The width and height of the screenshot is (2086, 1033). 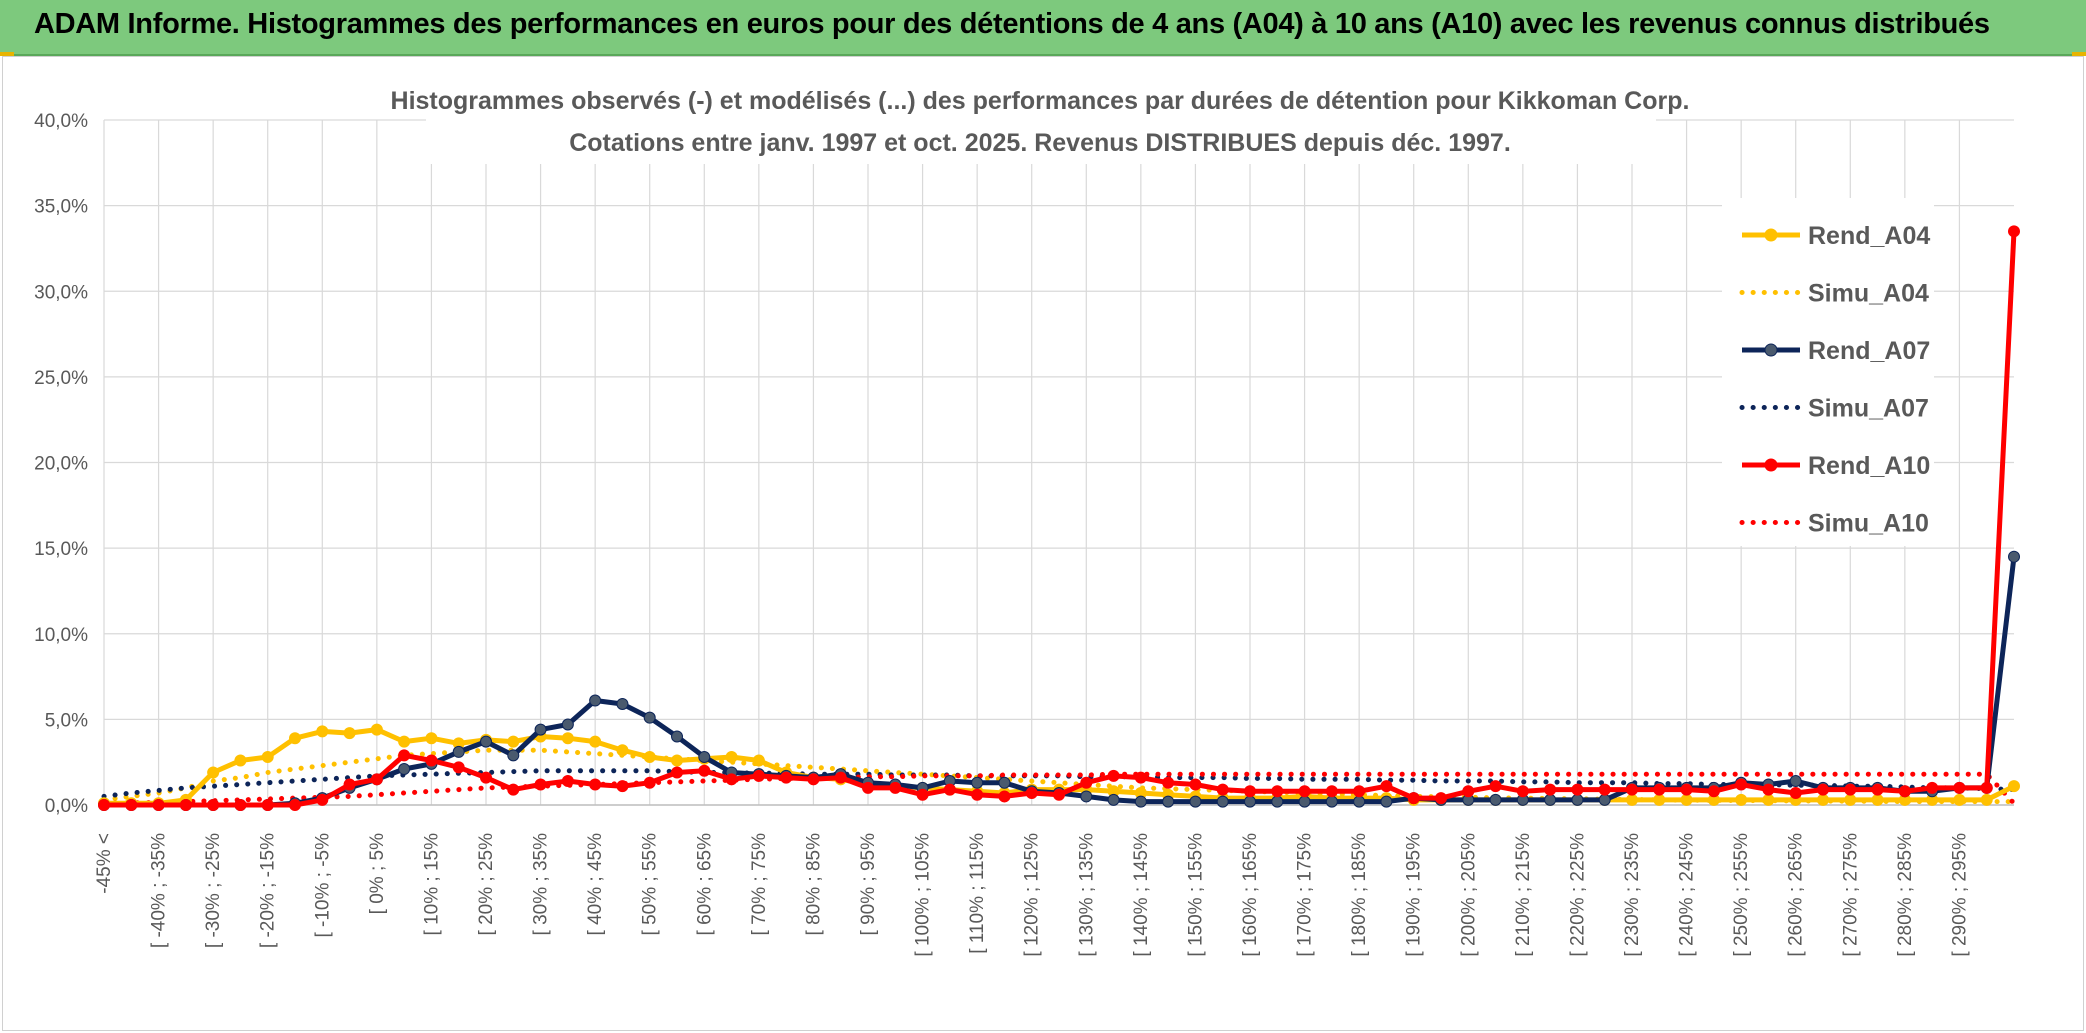 What do you see at coordinates (7, 54) in the screenshot?
I see `corner-mark-left` at bounding box center [7, 54].